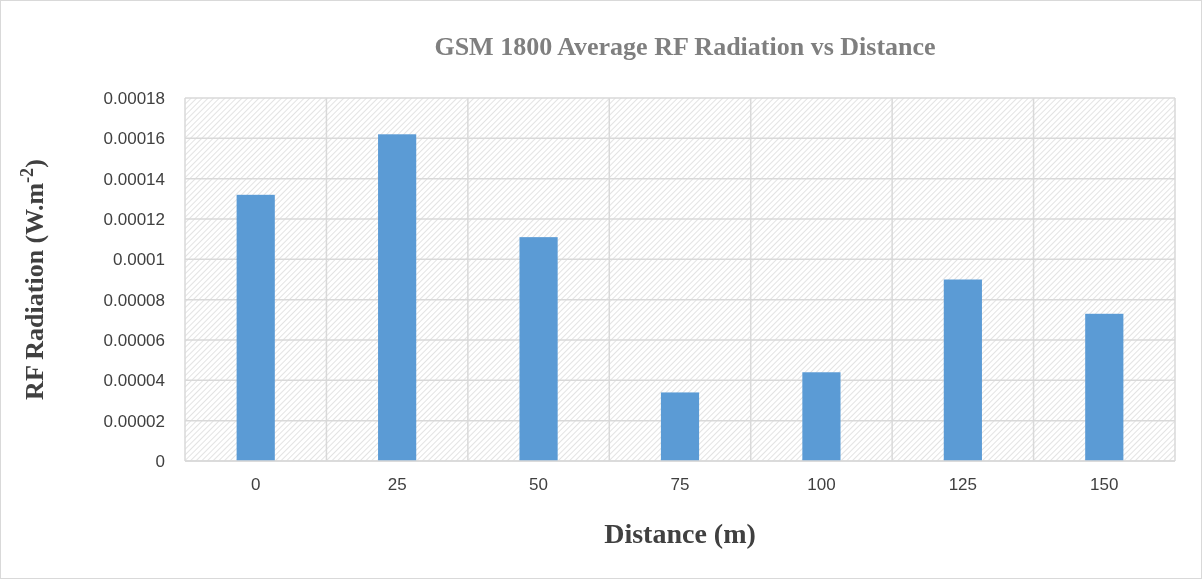 The height and width of the screenshot is (579, 1202). What do you see at coordinates (255, 484) in the screenshot?
I see `x-tick-label: 0` at bounding box center [255, 484].